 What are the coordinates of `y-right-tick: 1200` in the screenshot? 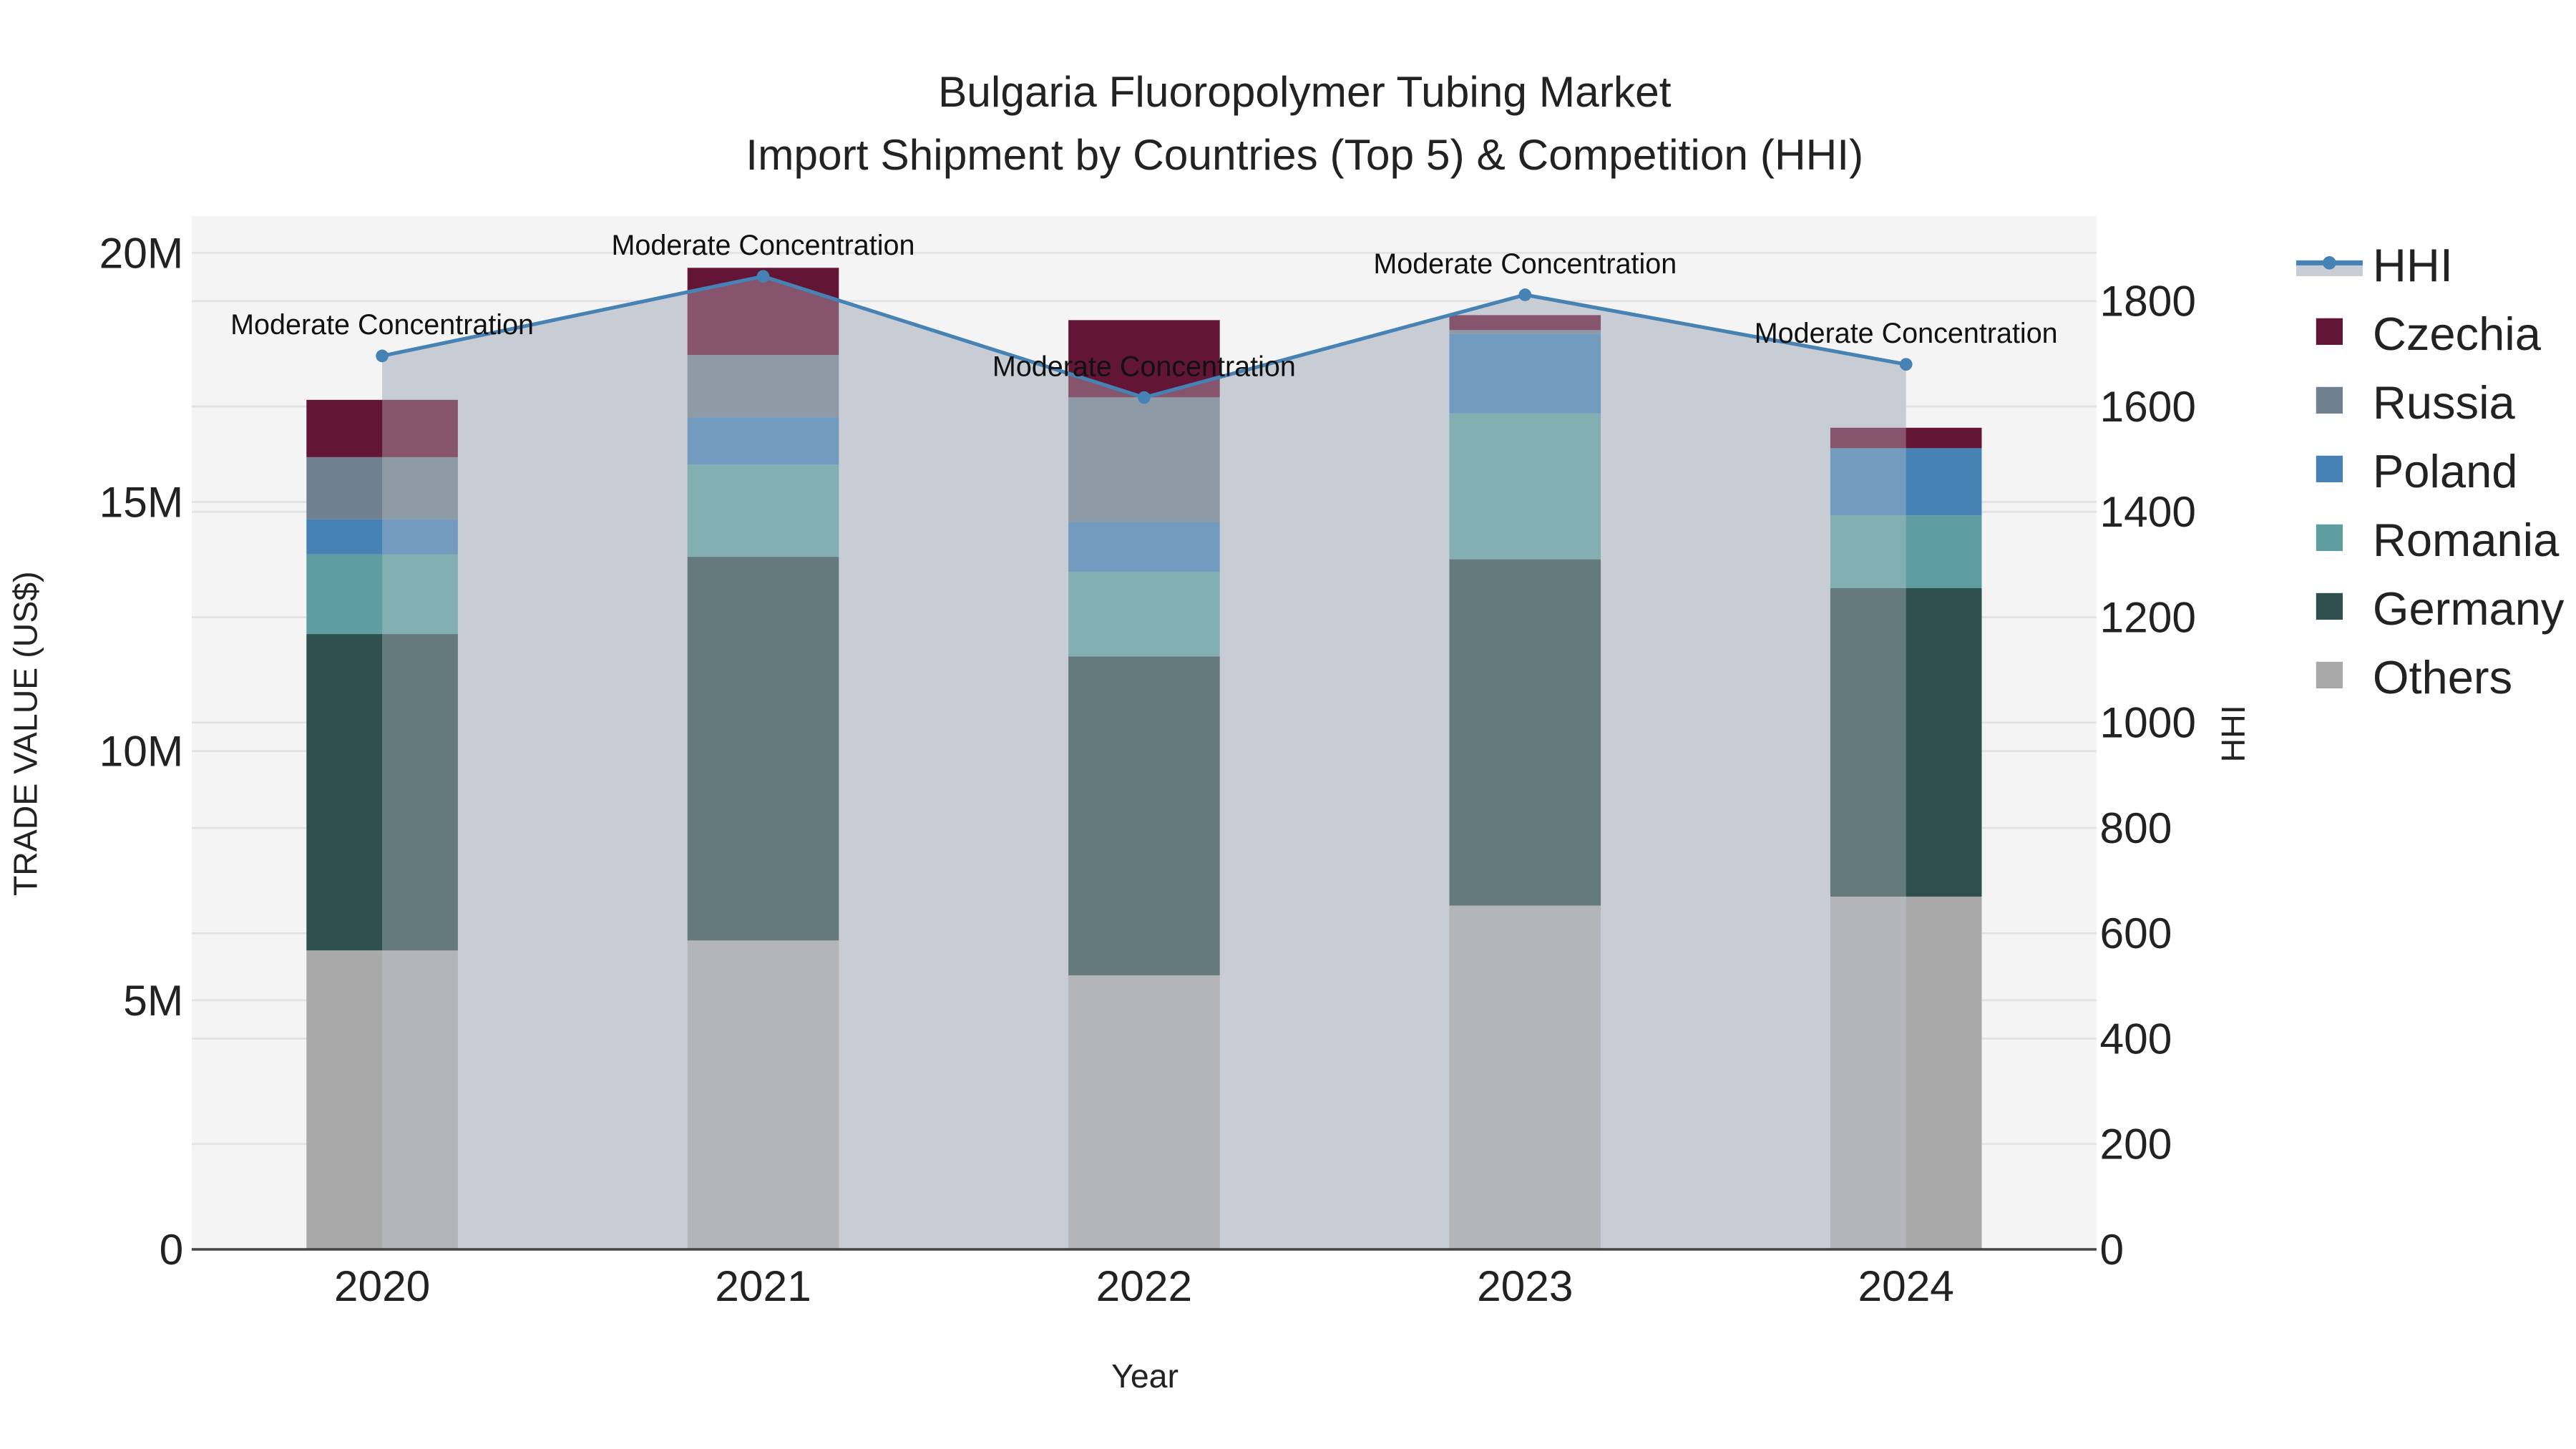 It's located at (2148, 616).